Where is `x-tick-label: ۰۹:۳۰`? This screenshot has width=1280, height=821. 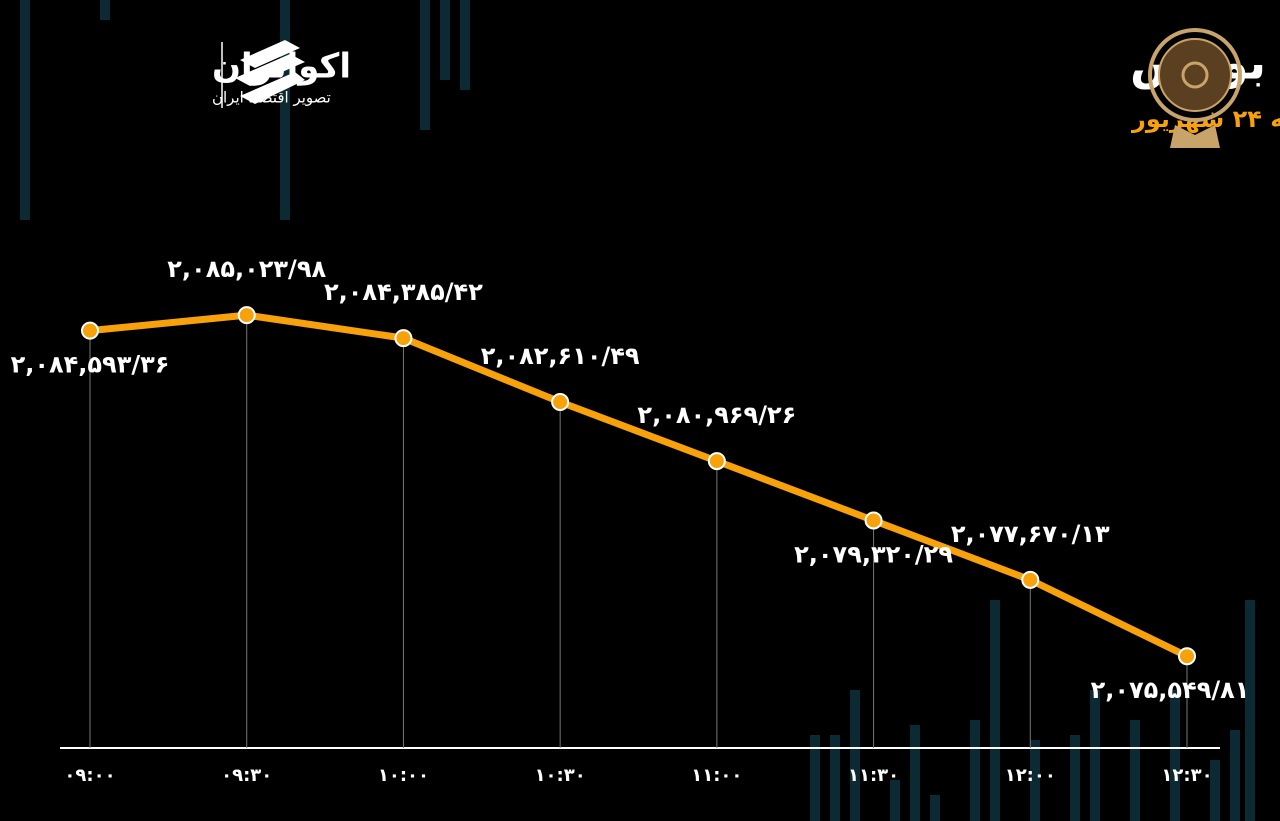 x-tick-label: ۰۹:۳۰ is located at coordinates (246, 775).